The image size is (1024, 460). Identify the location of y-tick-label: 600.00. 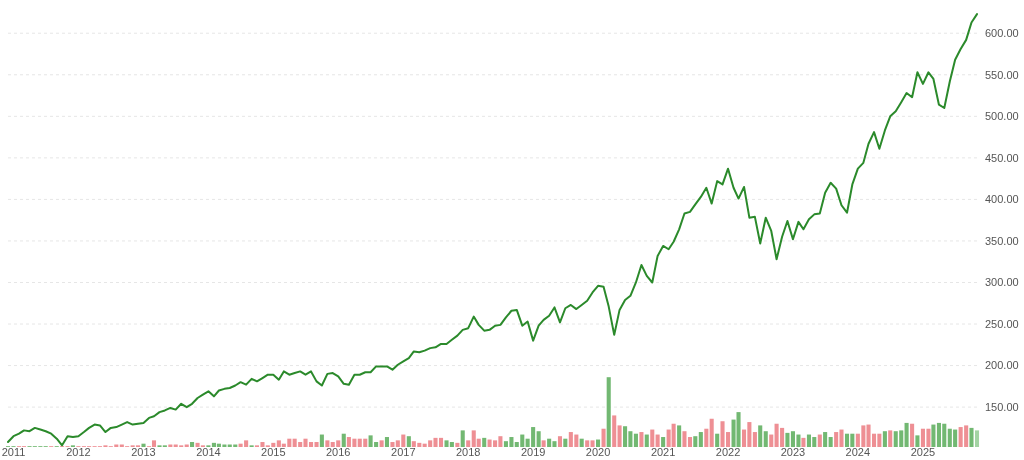
(1002, 33).